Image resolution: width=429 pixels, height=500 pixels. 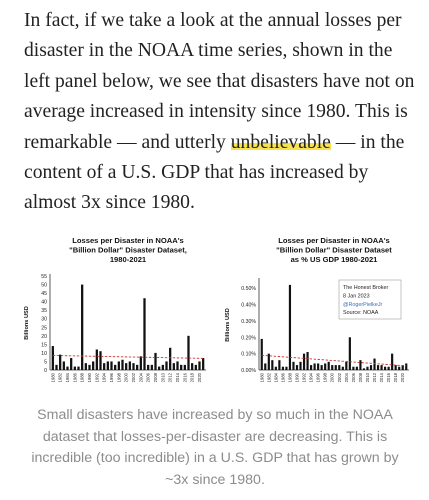 I want to click on x-tick-label: 2020, so click(x=402, y=377).